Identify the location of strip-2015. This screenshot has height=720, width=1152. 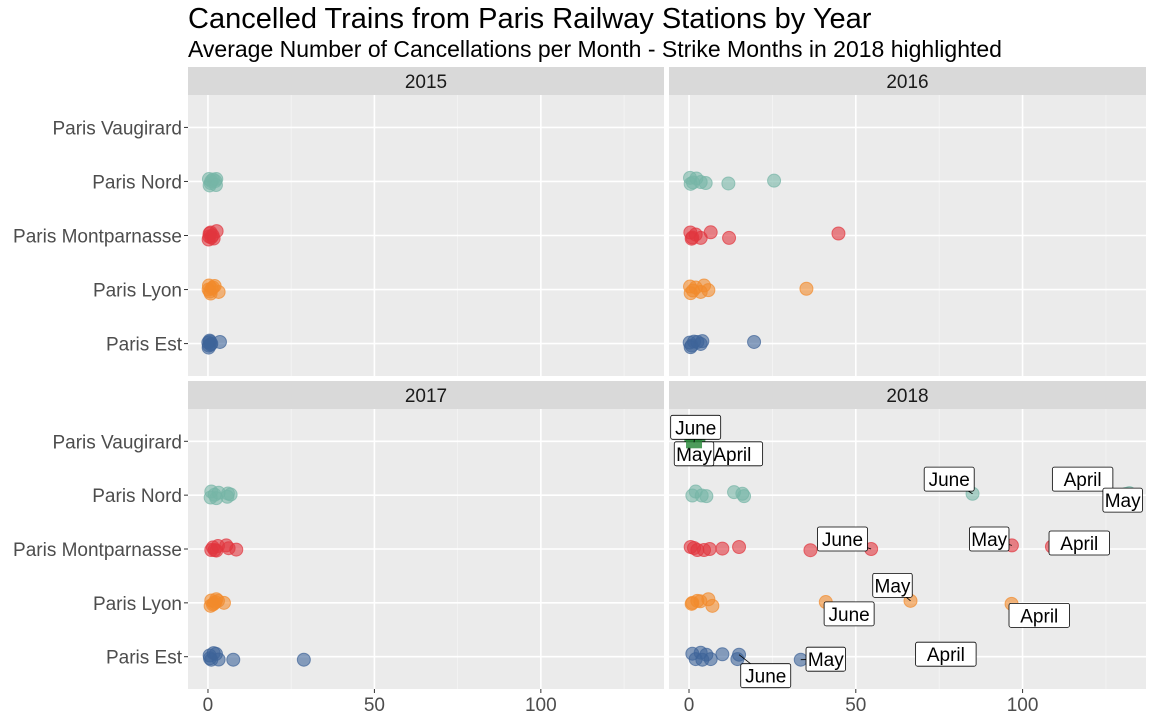
(426, 81).